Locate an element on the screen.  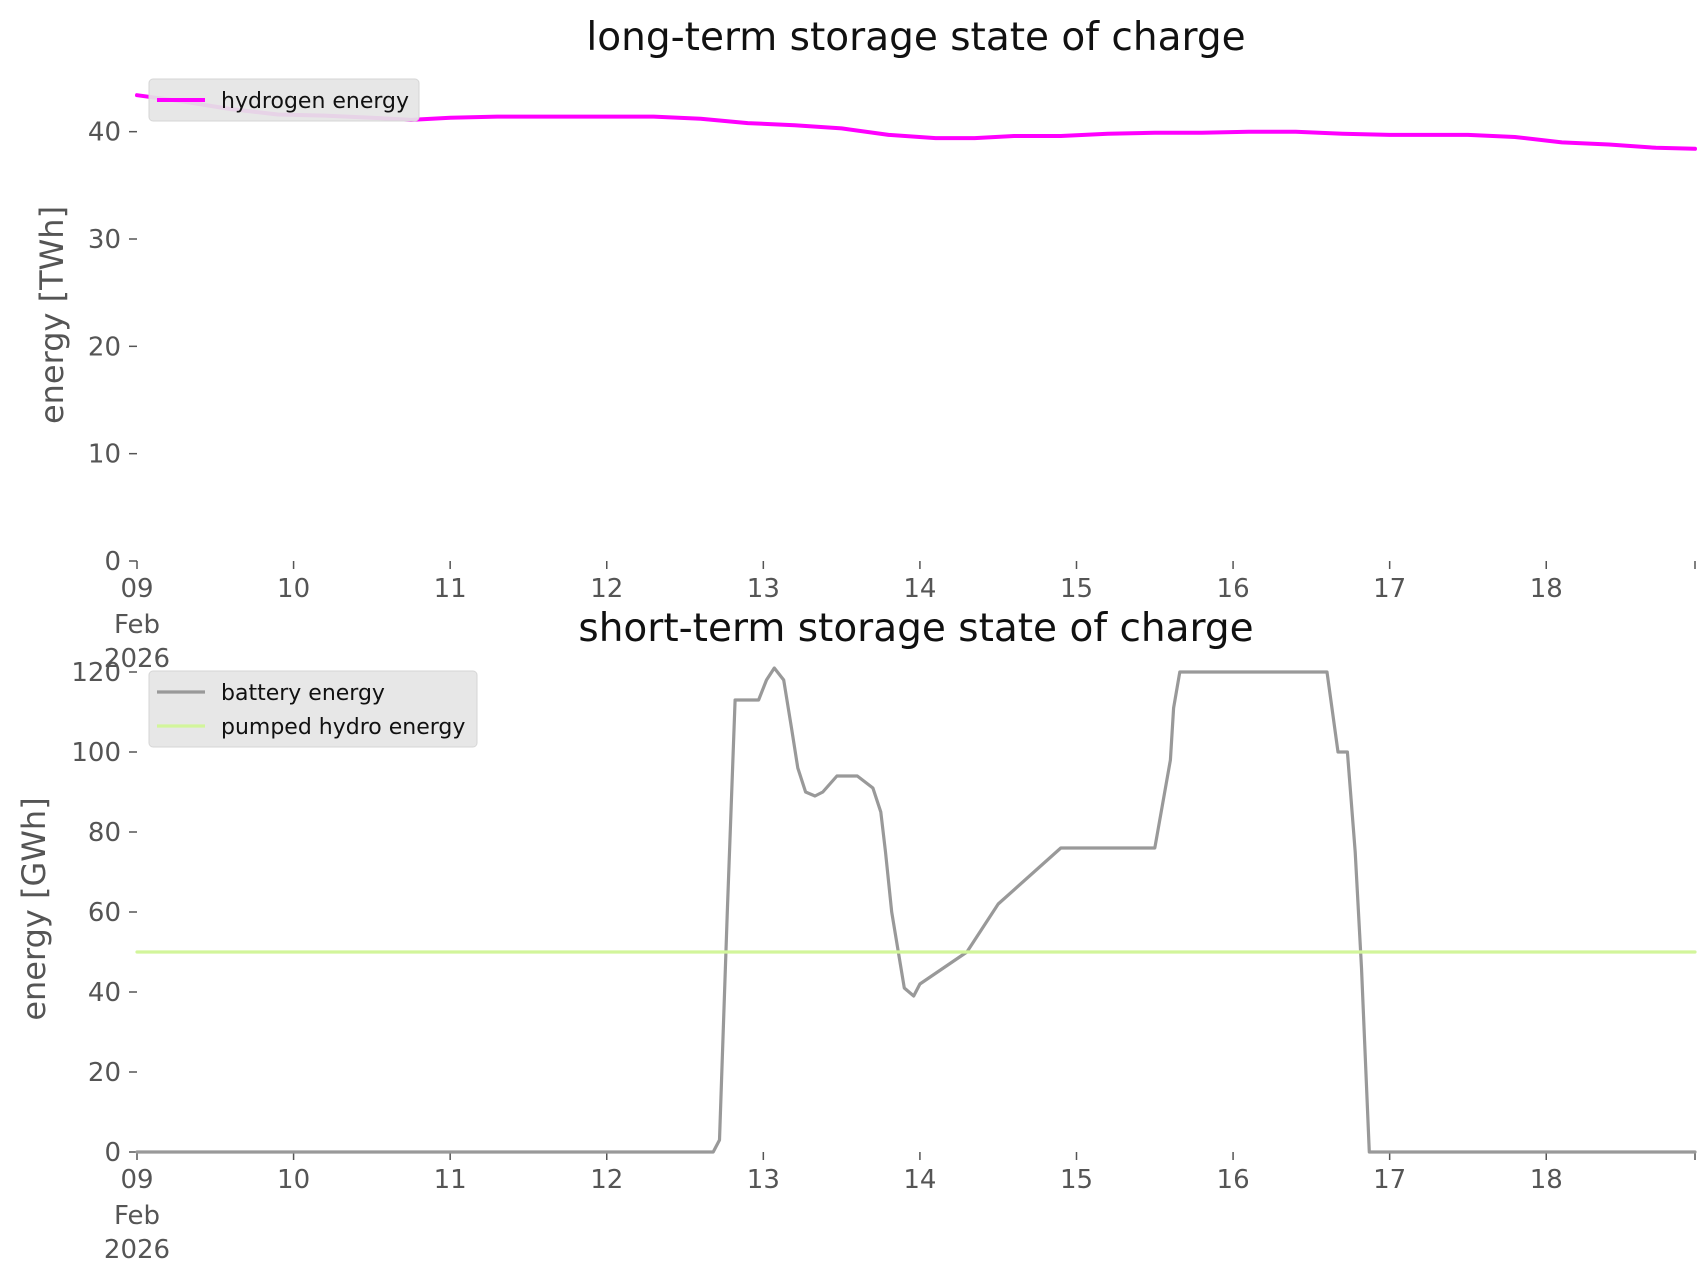
y-axis-label: energy [TWh] is located at coordinates (52, 315).